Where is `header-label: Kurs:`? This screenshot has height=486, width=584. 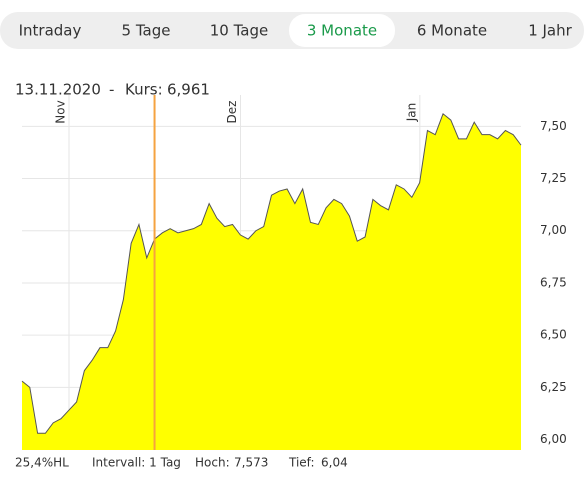 header-label: Kurs: is located at coordinates (144, 90).